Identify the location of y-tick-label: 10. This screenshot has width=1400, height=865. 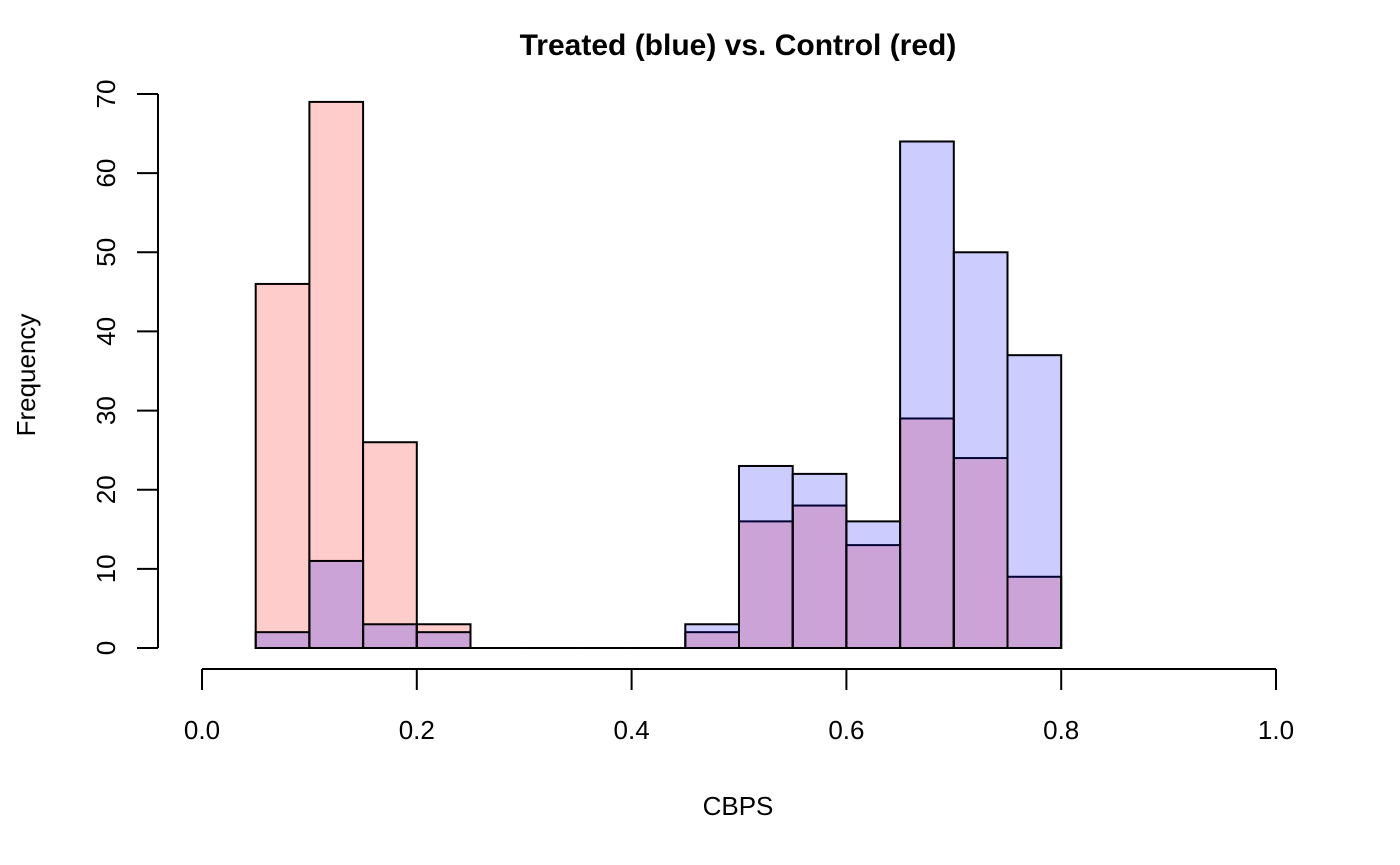
(106, 568).